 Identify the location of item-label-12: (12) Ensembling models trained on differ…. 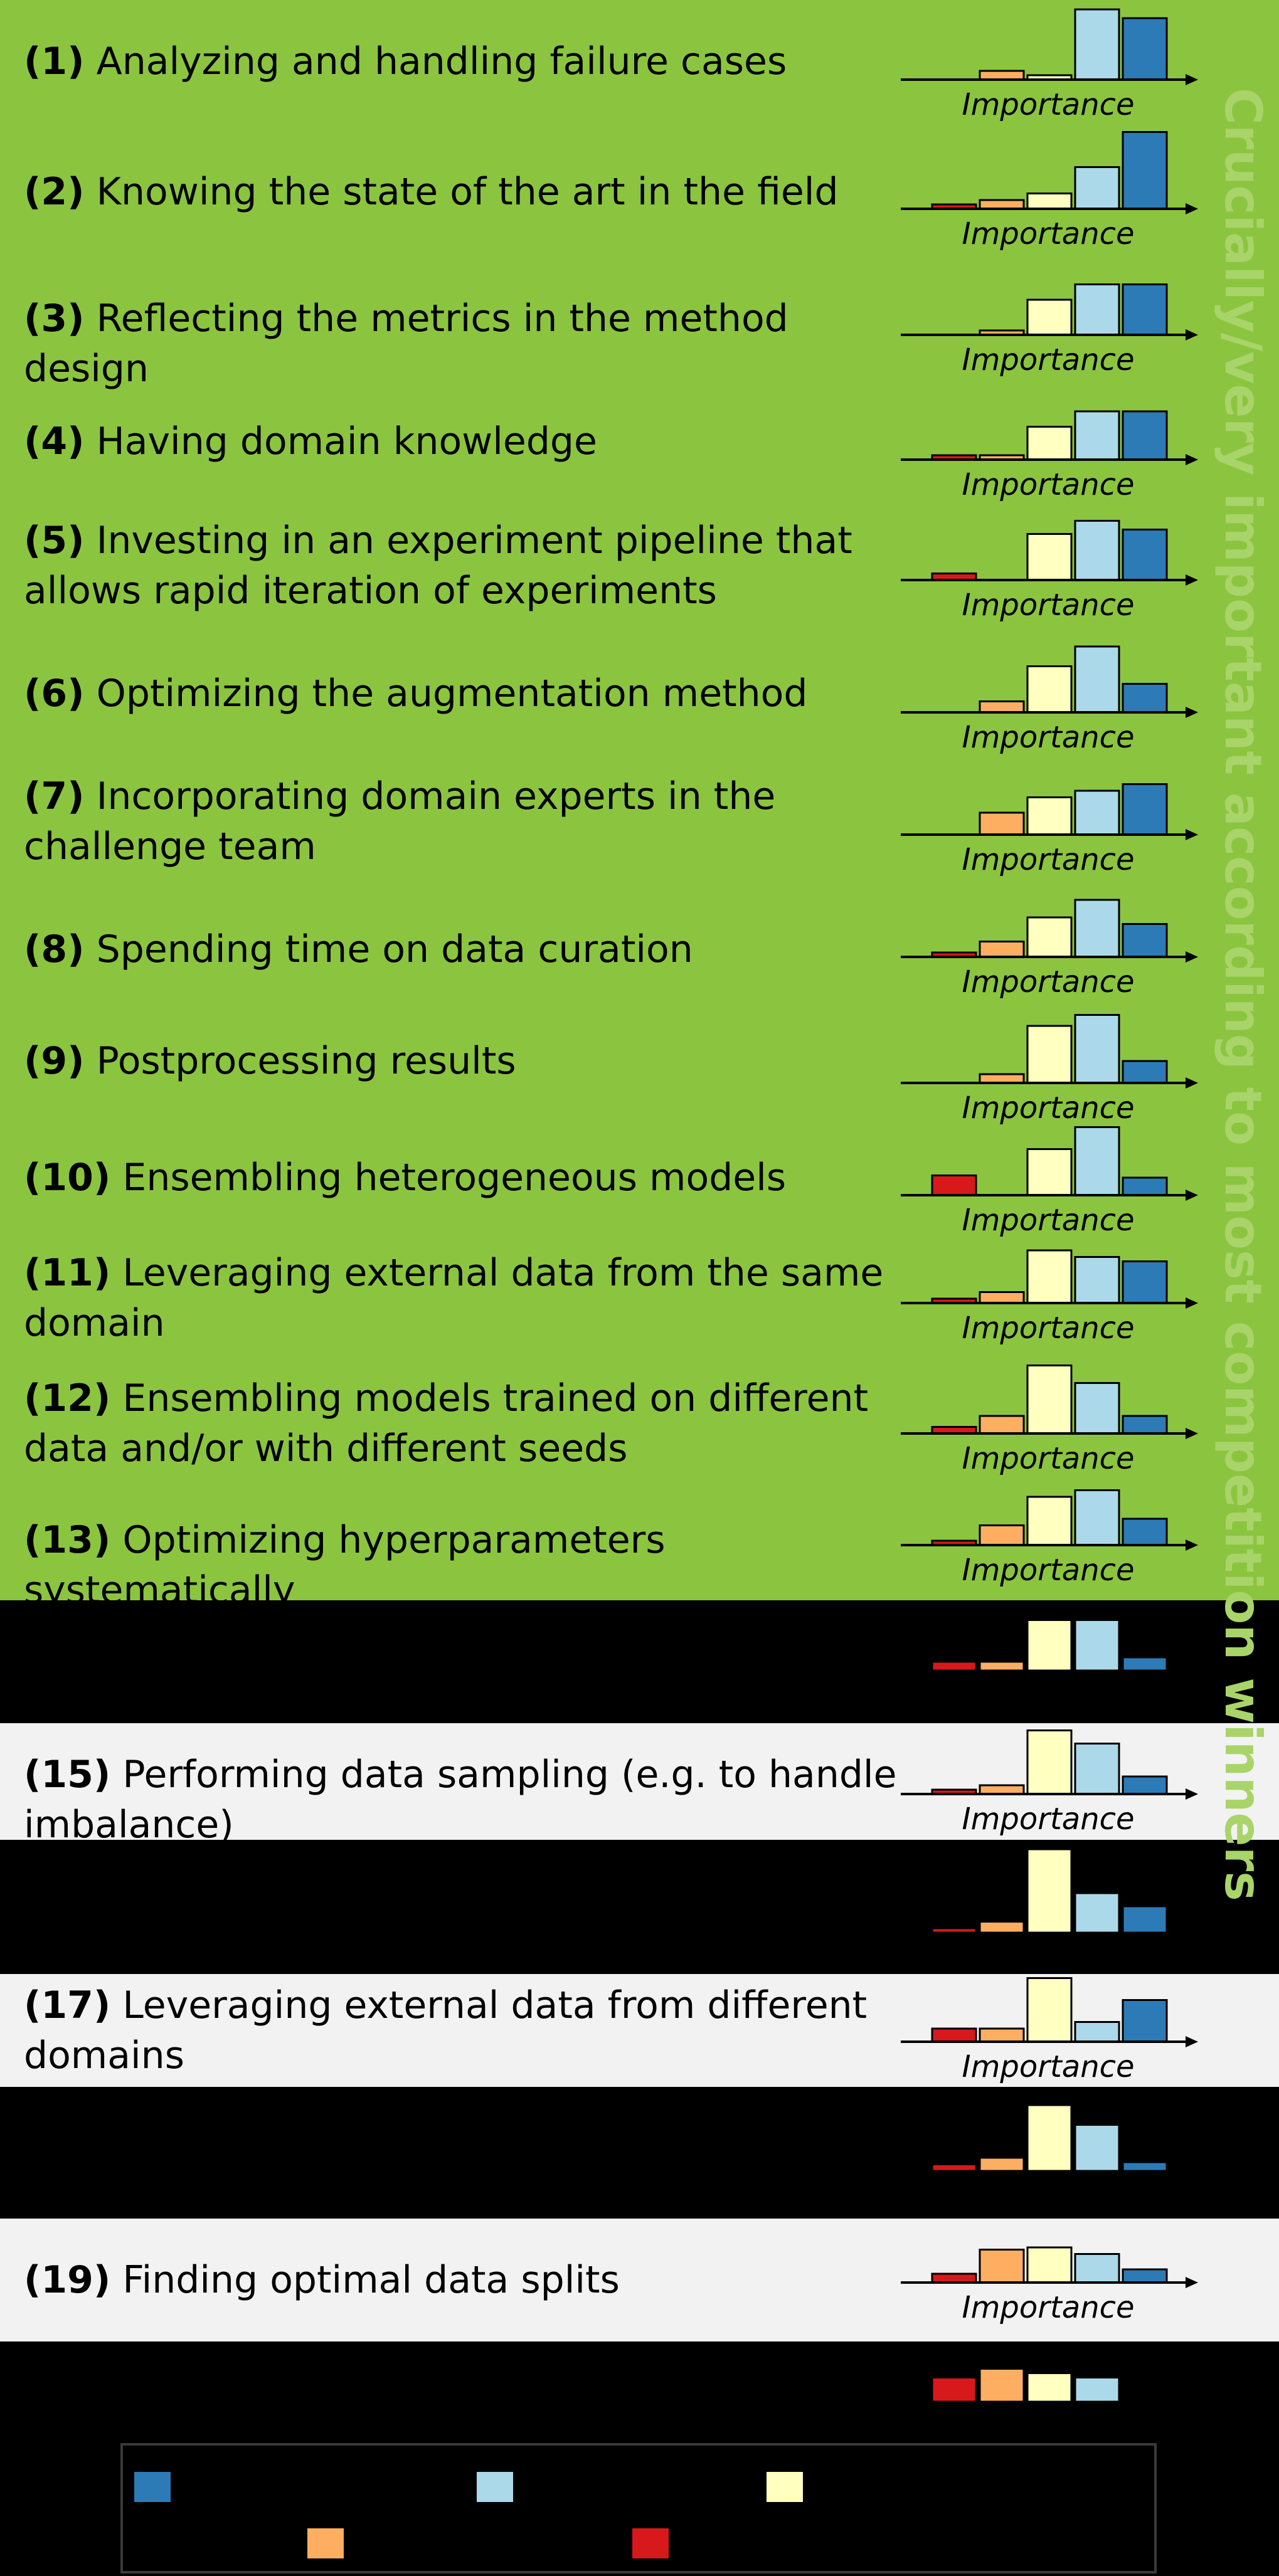
(463, 1423).